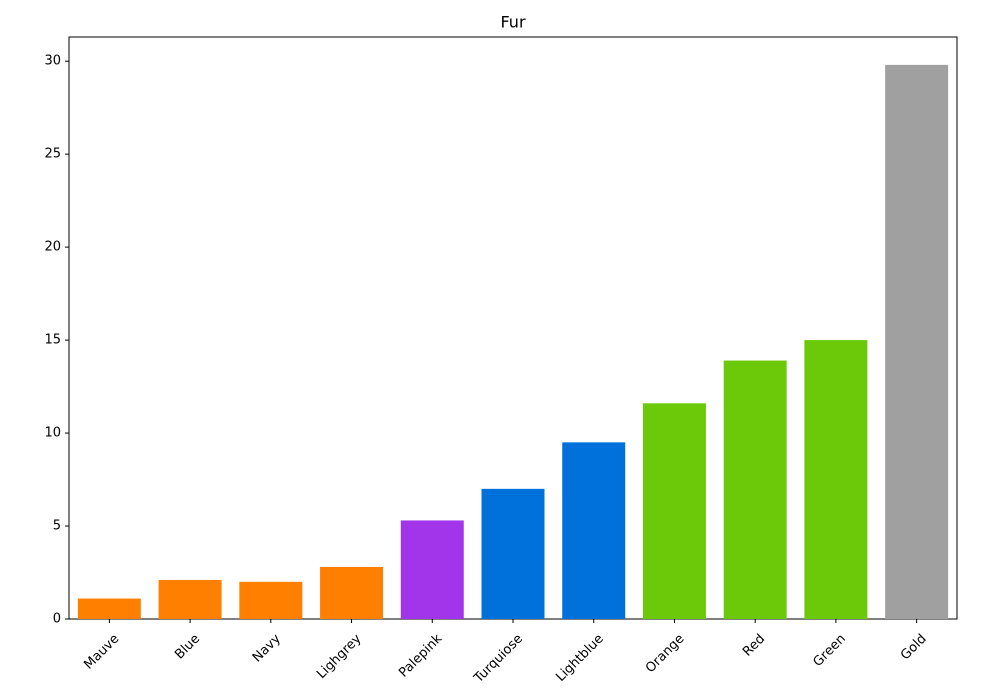 This screenshot has height=700, width=1000. I want to click on x-tick-label: Red, so click(754, 645).